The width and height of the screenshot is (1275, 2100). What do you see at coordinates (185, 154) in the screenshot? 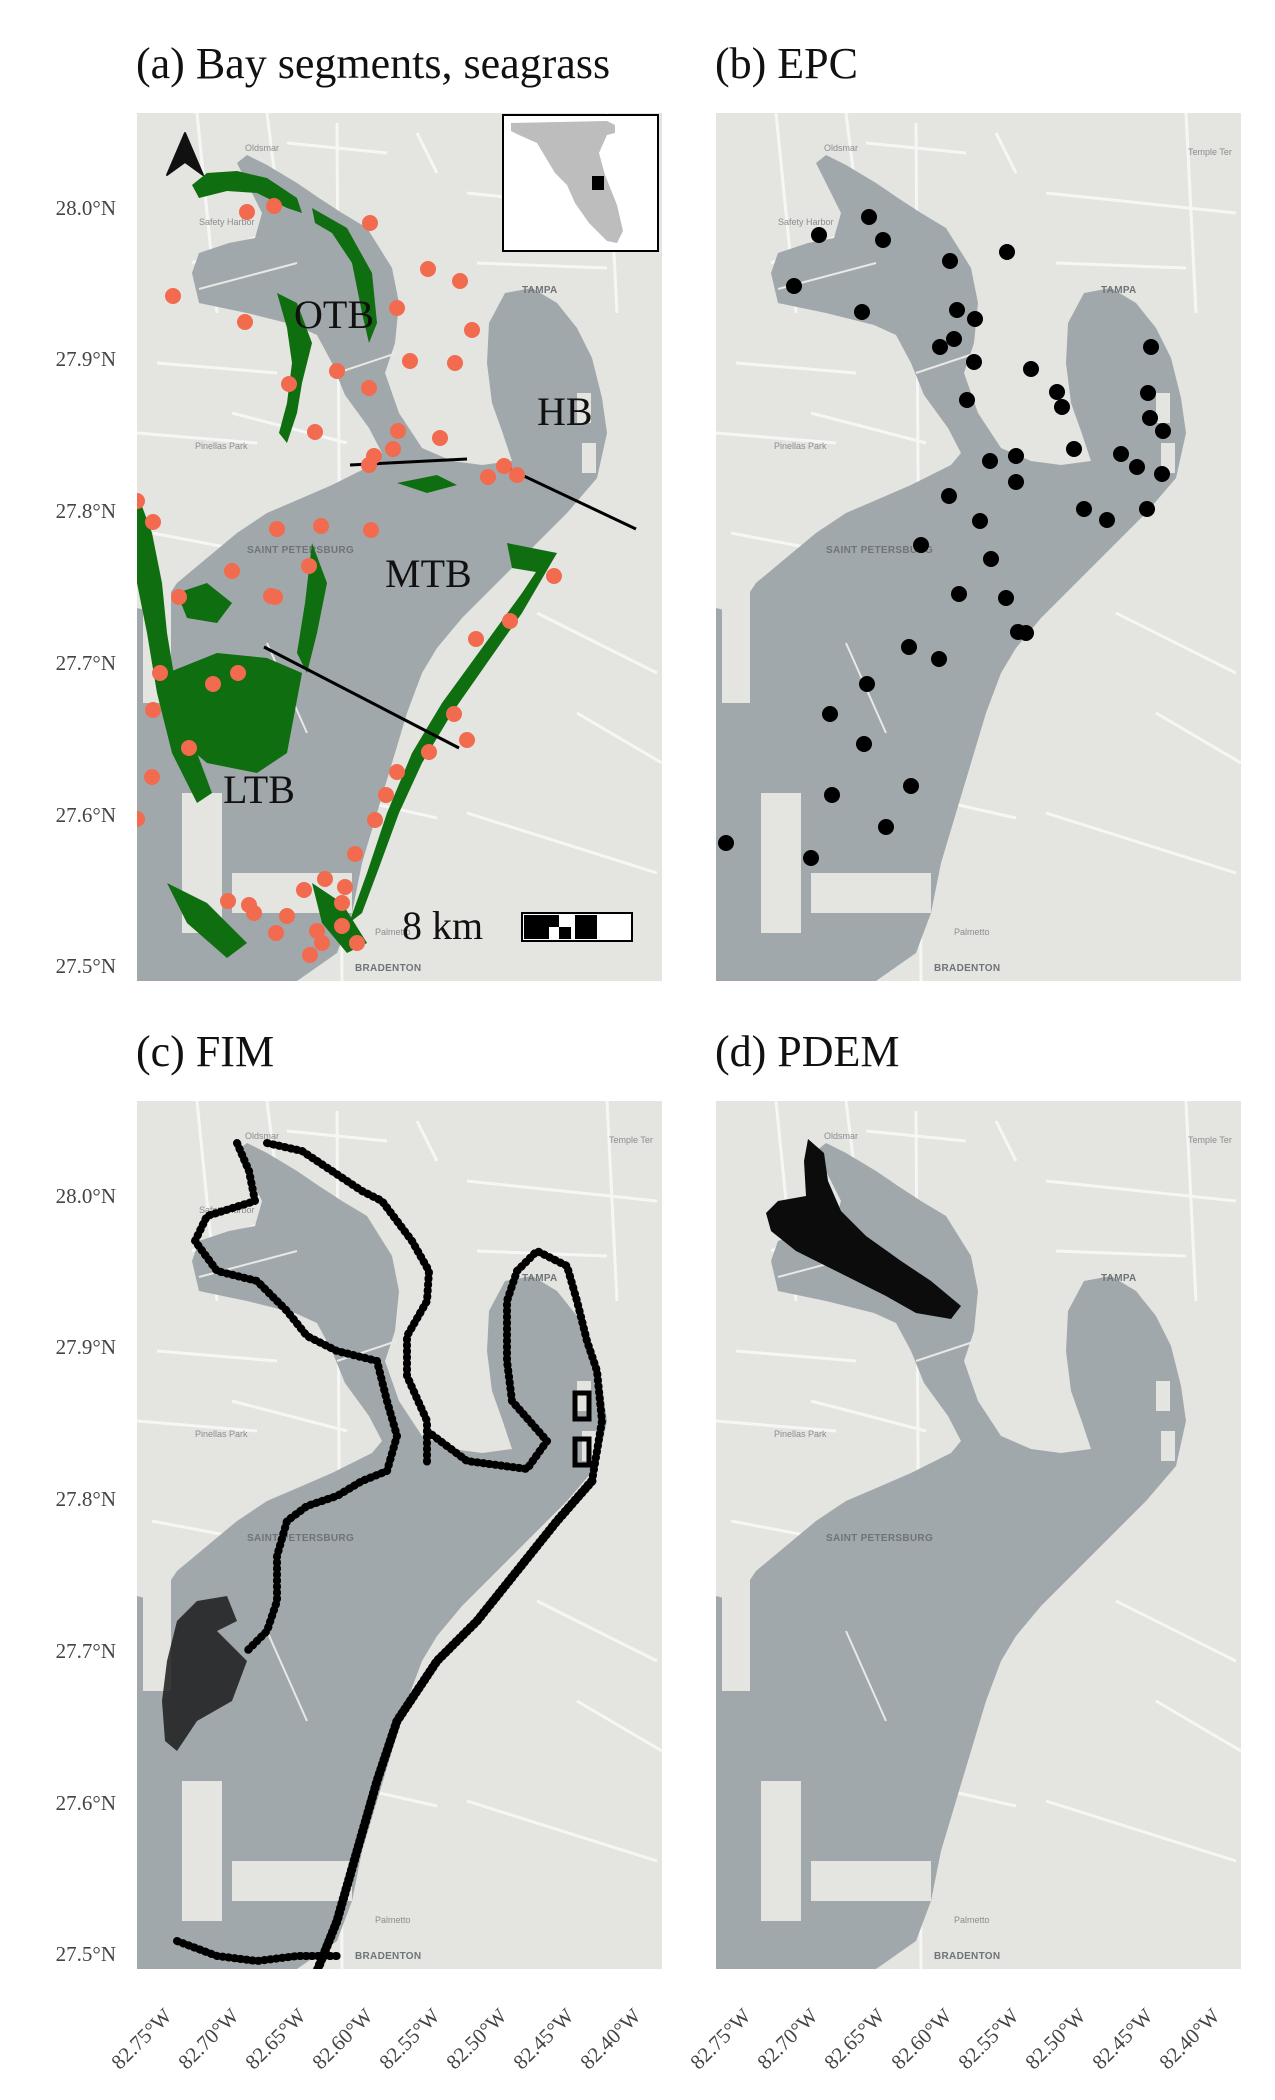
I see `north-arrow-icon` at bounding box center [185, 154].